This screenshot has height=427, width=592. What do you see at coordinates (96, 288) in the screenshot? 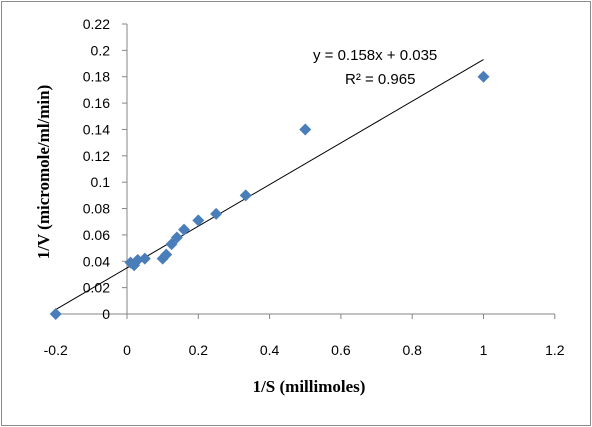
I see `y-tick-label: 0.02` at bounding box center [96, 288].